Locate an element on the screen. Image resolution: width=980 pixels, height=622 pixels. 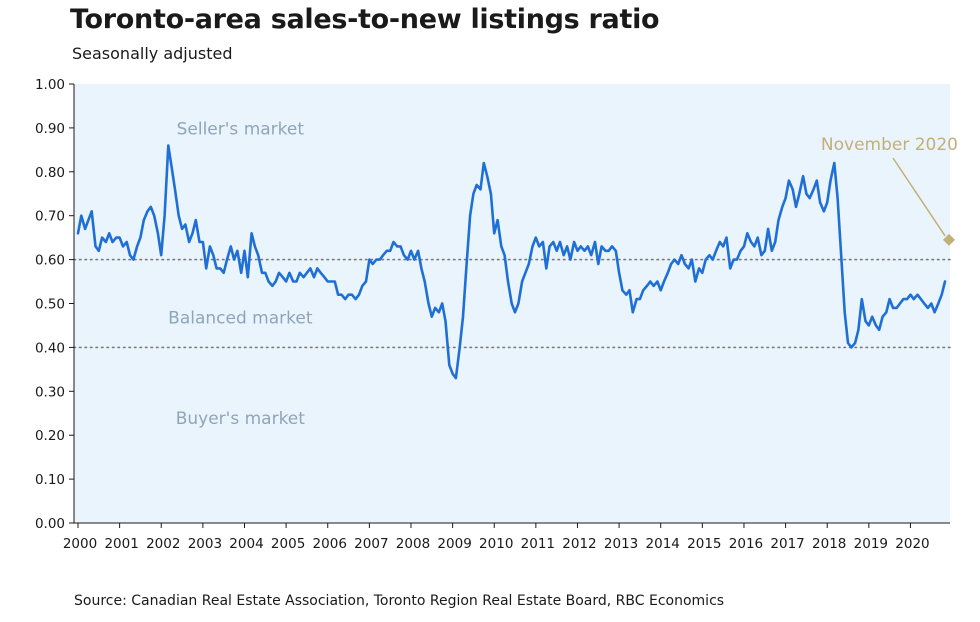
x-tick-label: 2011 is located at coordinates (538, 544).